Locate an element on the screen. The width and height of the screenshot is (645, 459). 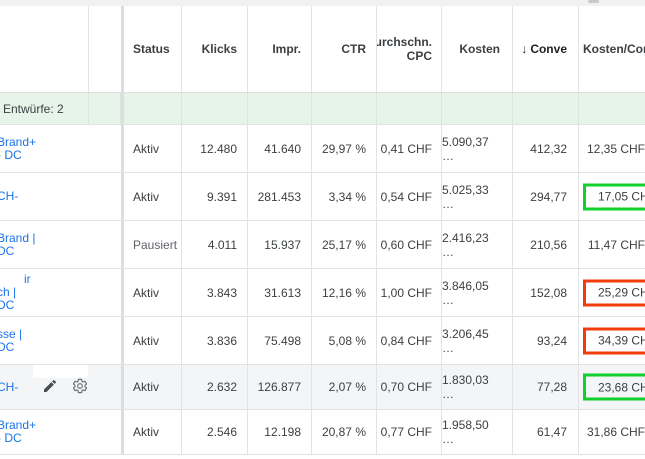
settings-gear-icon is located at coordinates (80, 387).